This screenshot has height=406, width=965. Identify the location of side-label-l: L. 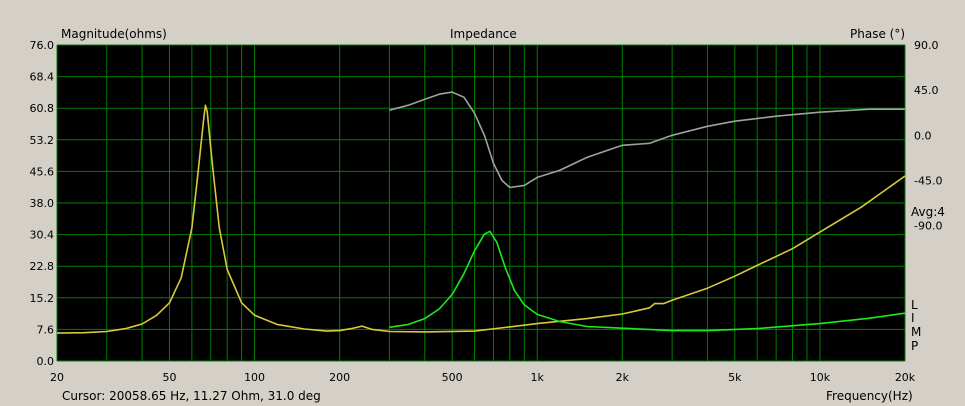
(914, 305).